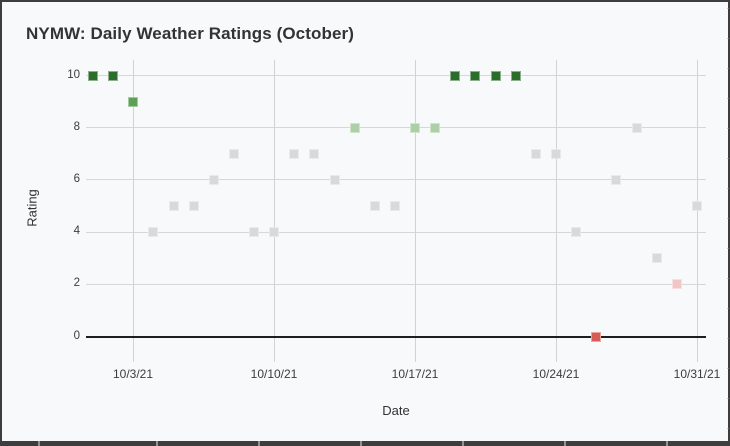  Describe the element at coordinates (73, 75) in the screenshot. I see `y-tick-label: 10` at that location.